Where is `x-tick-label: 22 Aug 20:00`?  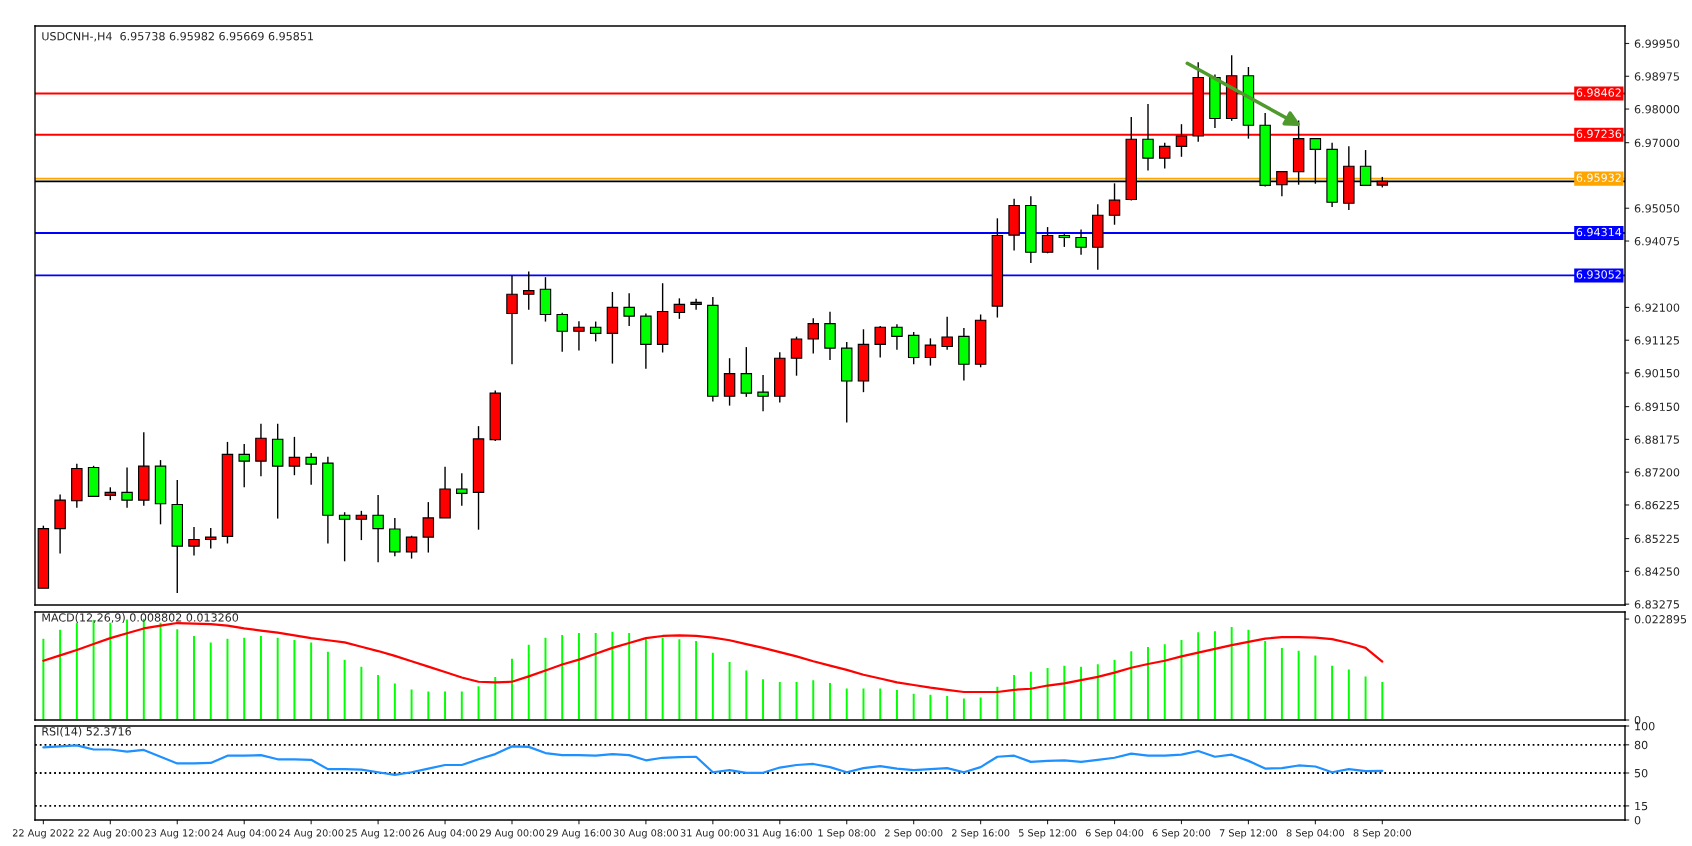
x-tick-label: 22 Aug 20:00 is located at coordinates (110, 834).